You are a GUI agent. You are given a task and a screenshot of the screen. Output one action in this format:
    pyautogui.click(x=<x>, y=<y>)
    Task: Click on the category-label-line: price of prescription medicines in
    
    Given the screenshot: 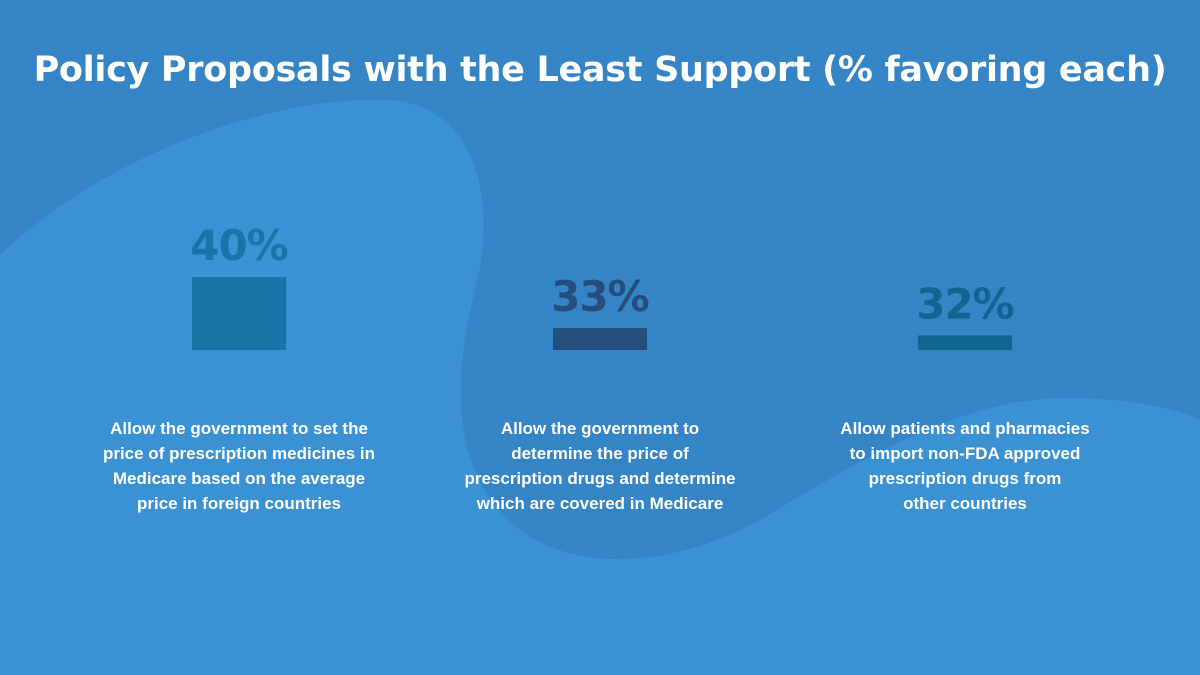 What is the action you would take?
    pyautogui.click(x=239, y=453)
    